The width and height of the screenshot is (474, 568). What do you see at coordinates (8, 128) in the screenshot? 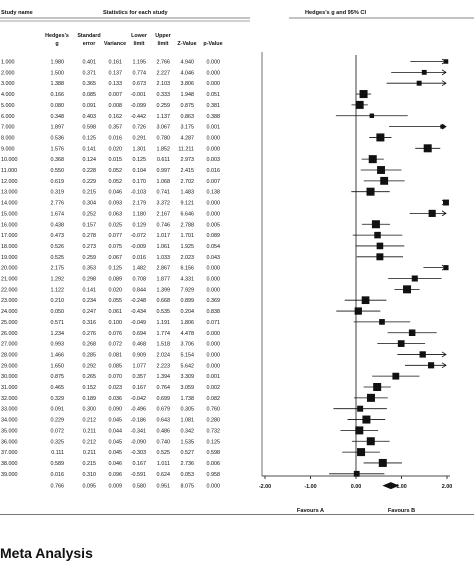
I see `study-name: 7.000` at bounding box center [8, 128].